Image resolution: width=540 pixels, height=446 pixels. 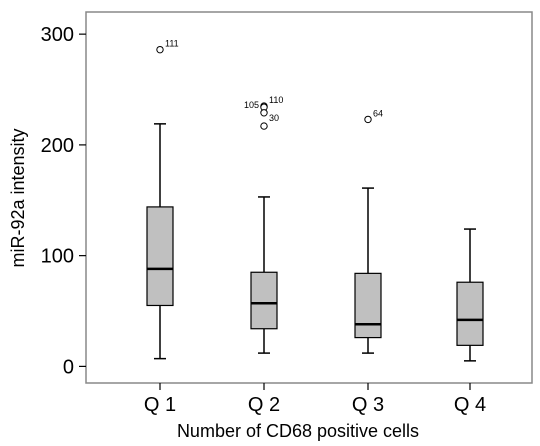 I want to click on box-q2, so click(x=264, y=300).